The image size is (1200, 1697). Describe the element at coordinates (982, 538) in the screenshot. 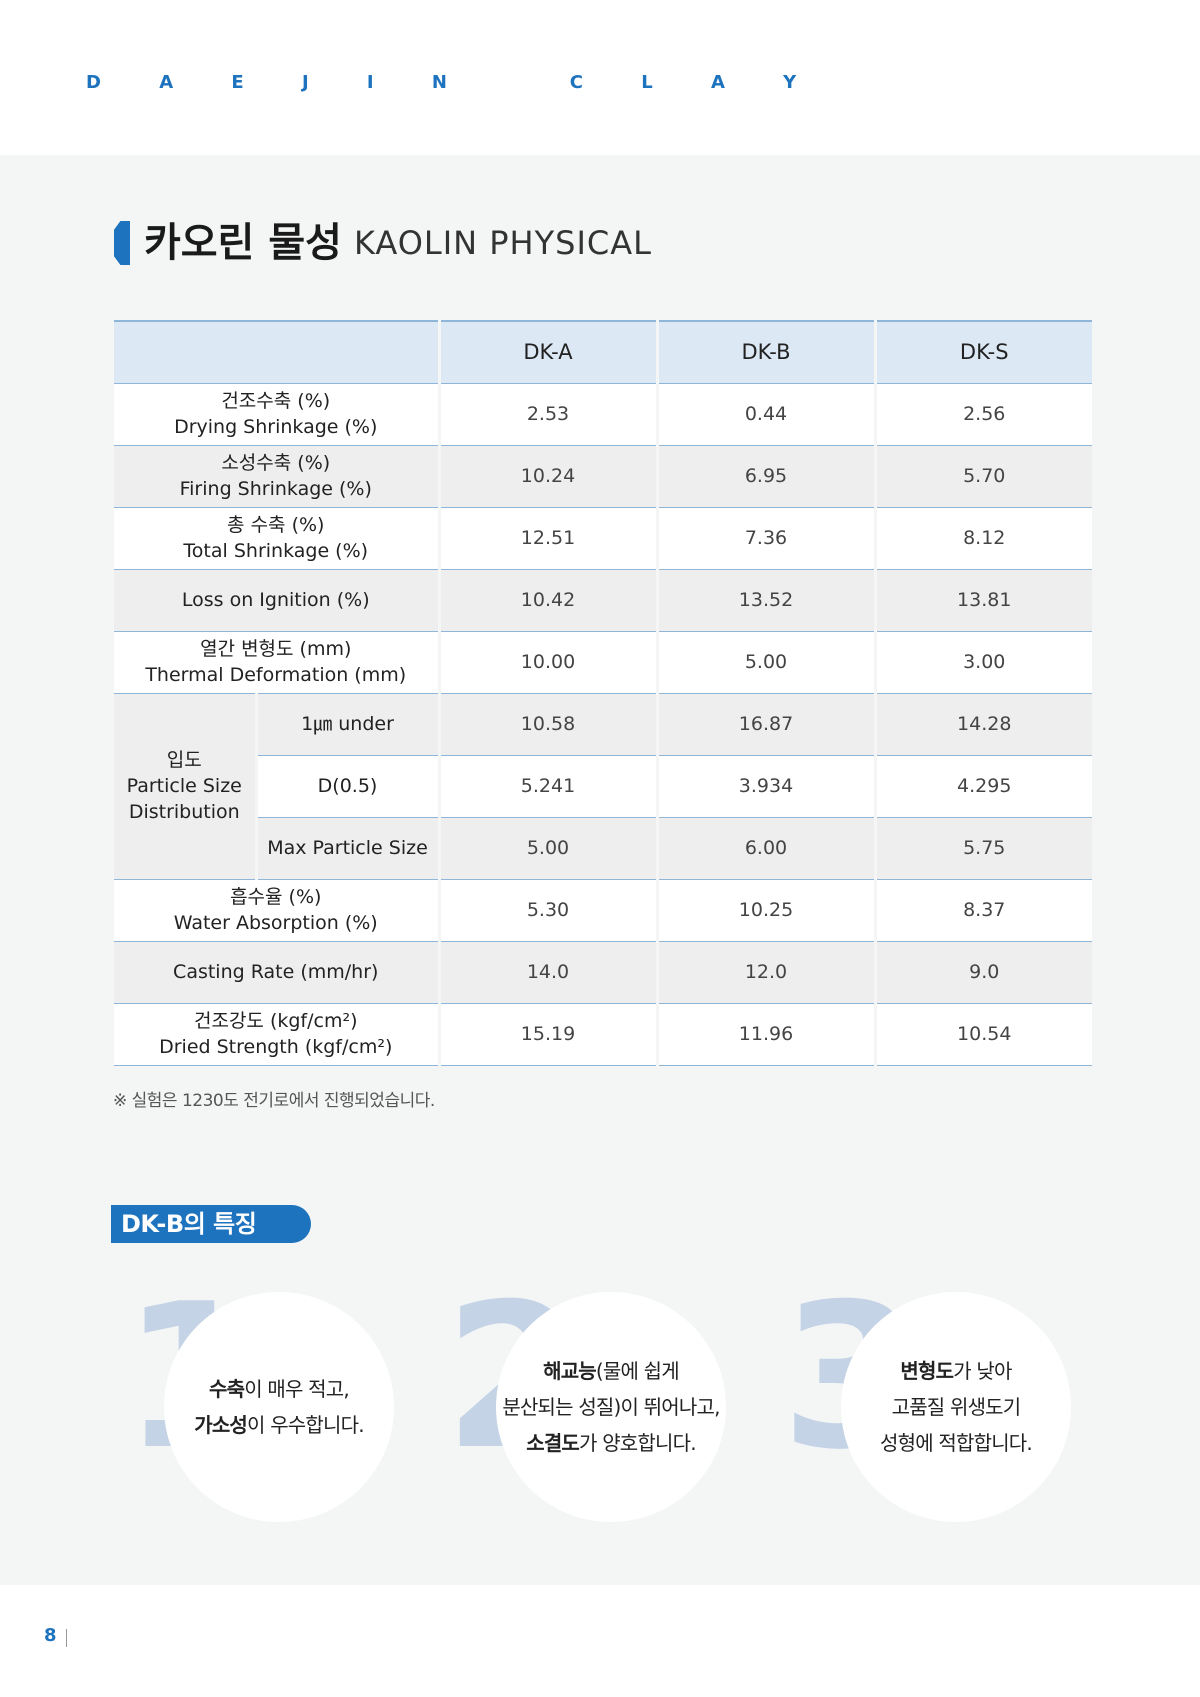

I see `cell-dk-s: 8.12` at that location.